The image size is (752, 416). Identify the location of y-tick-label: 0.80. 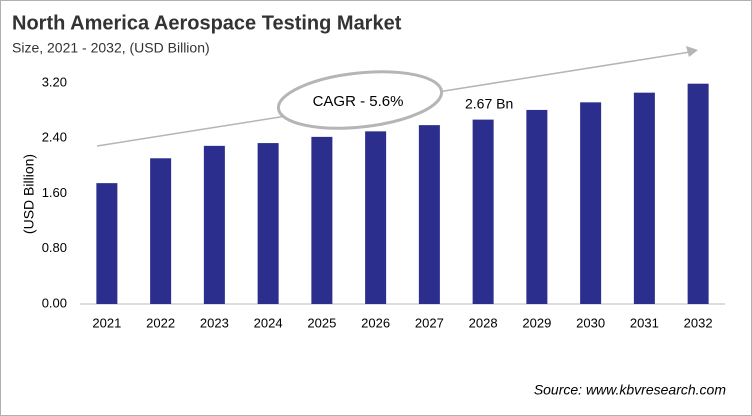
(54, 247).